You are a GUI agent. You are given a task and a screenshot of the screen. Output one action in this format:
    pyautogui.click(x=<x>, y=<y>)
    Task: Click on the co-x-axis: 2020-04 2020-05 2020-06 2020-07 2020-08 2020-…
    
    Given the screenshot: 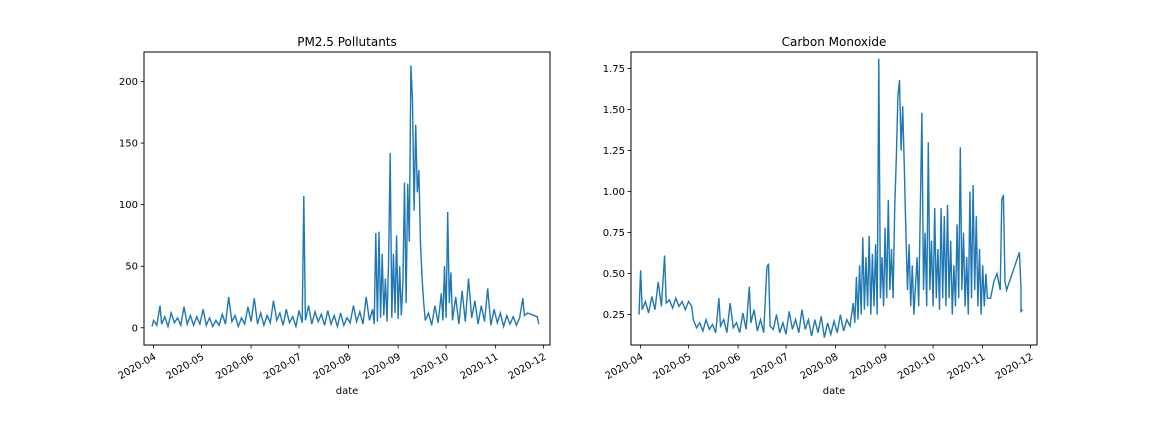 What is the action you would take?
    pyautogui.click(x=820, y=363)
    